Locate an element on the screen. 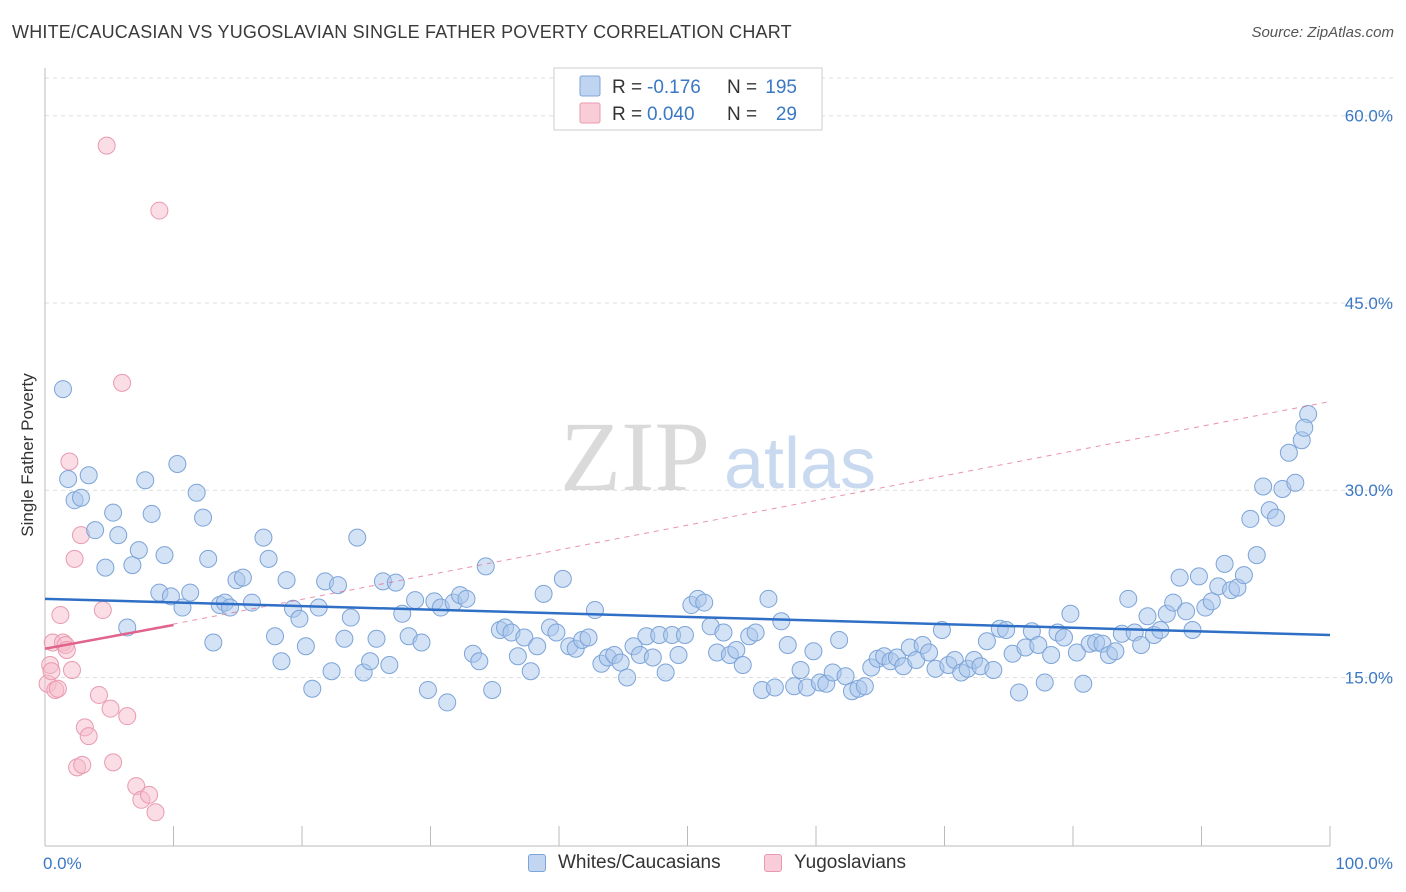 The width and height of the screenshot is (1406, 892). y-tick-label: 30.0% is located at coordinates (1369, 490).